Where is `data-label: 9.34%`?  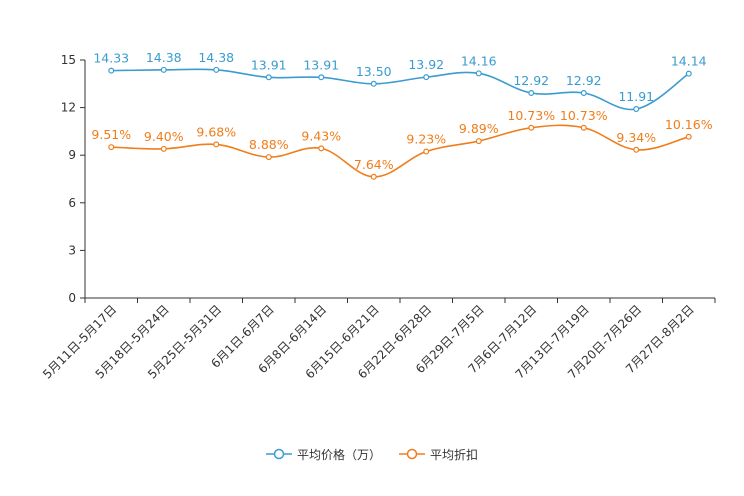 data-label: 9.34% is located at coordinates (636, 137).